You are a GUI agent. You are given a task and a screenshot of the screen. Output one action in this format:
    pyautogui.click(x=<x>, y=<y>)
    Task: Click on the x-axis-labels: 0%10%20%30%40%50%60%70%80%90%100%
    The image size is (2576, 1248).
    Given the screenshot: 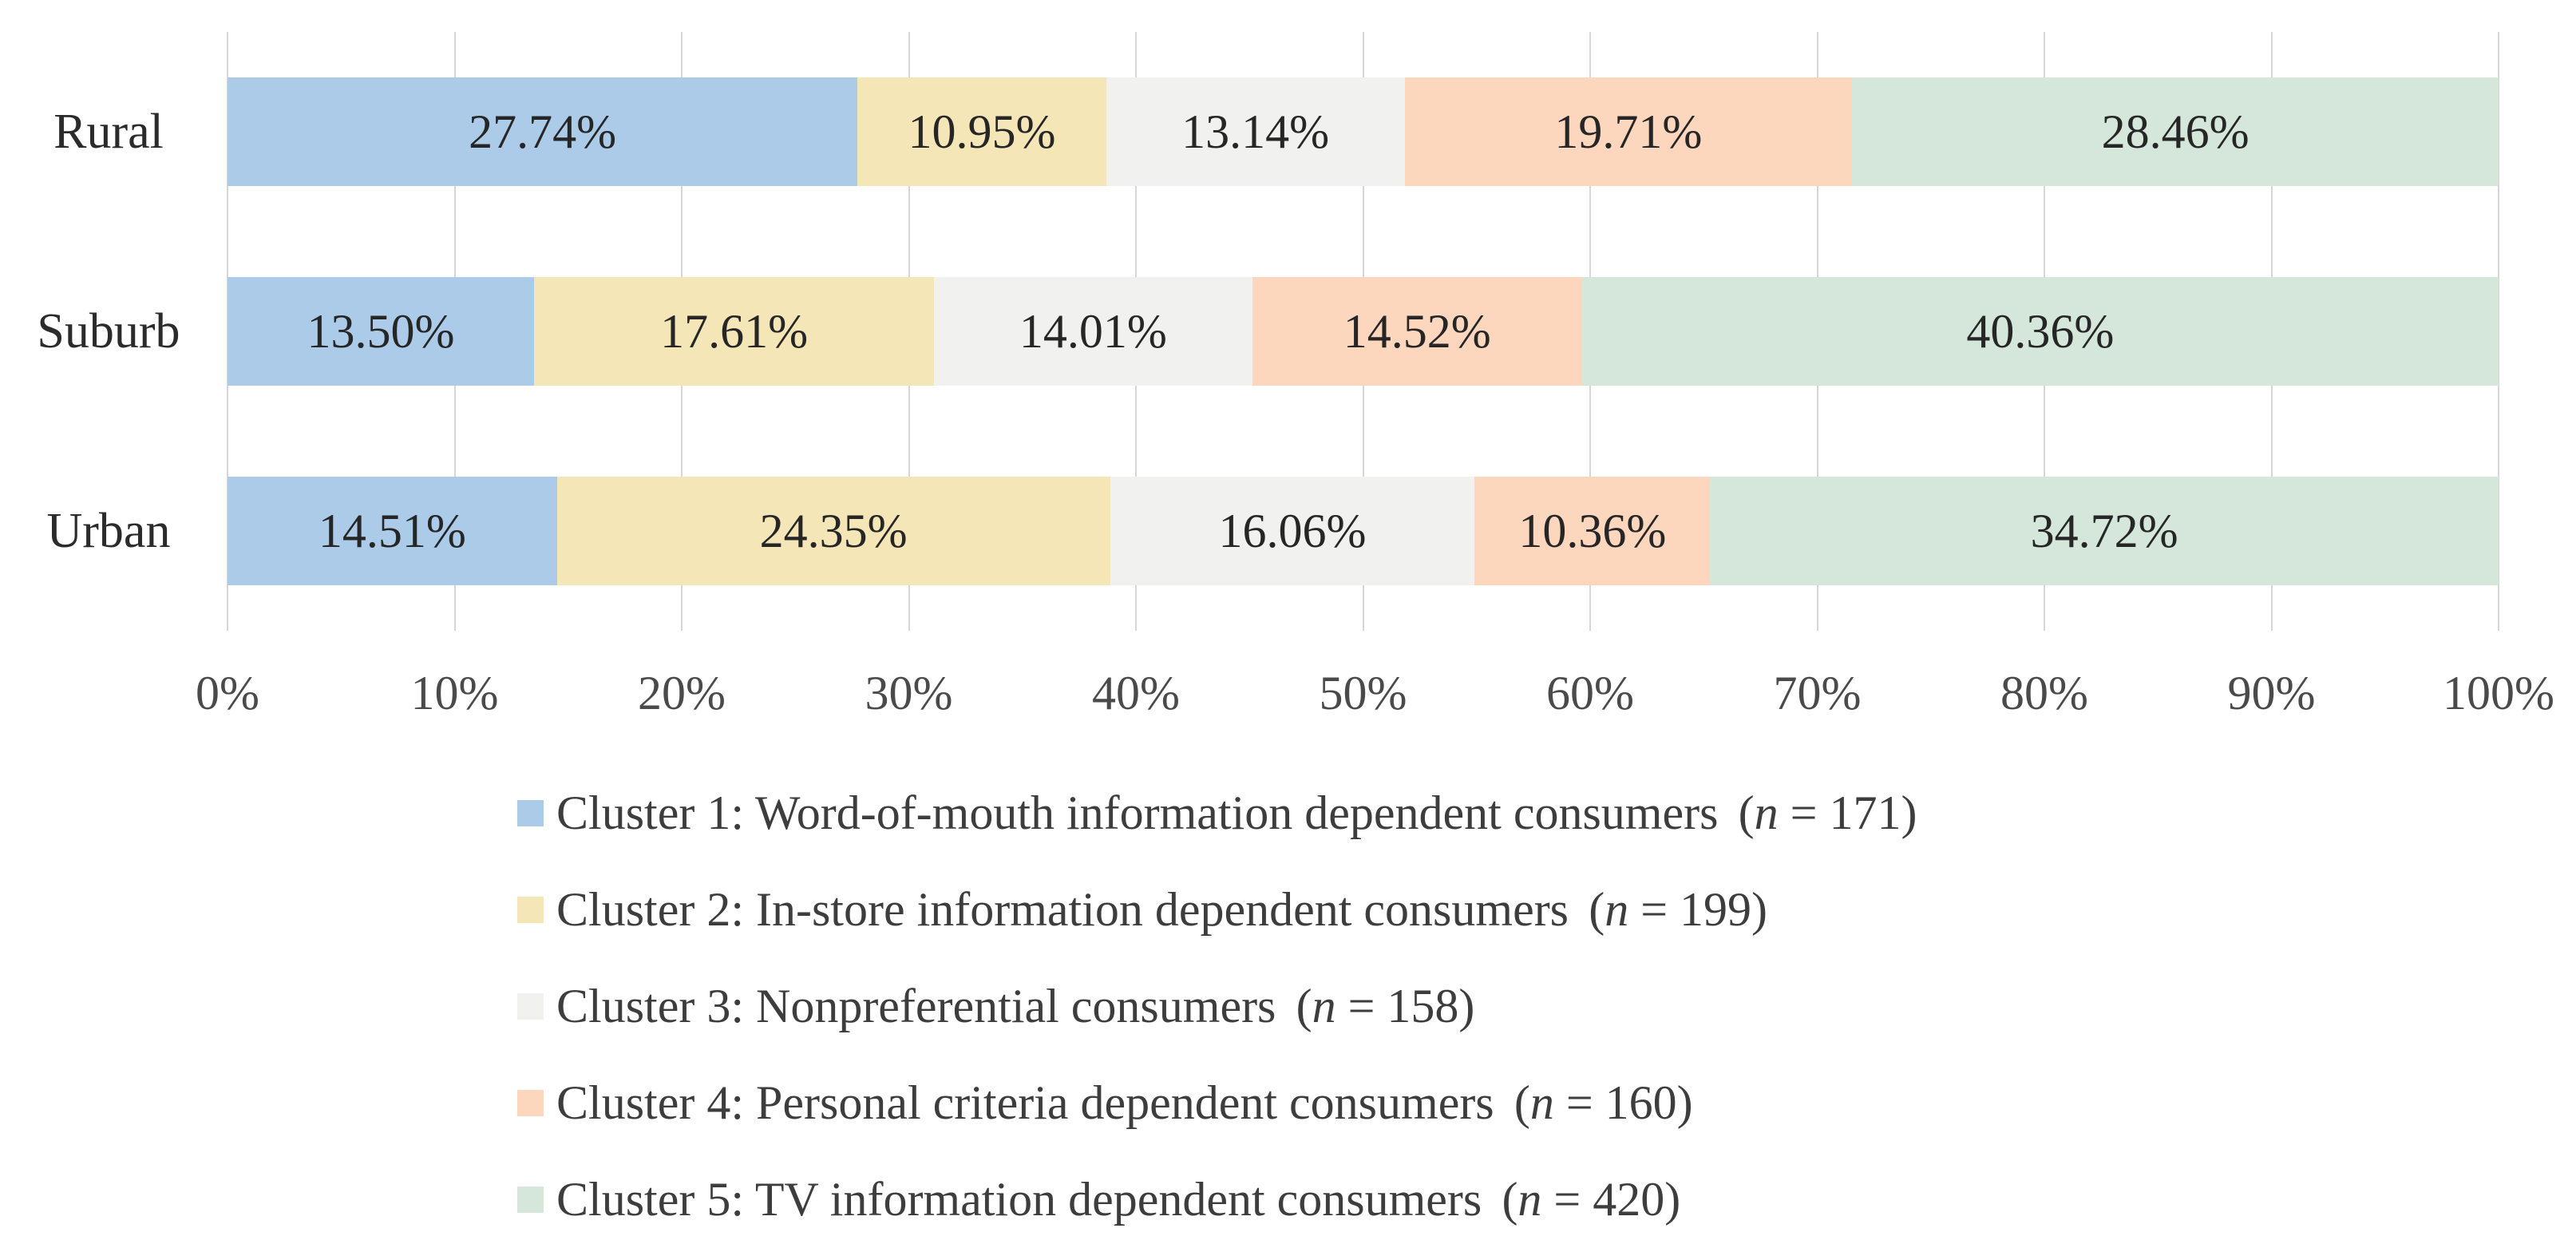 What is the action you would take?
    pyautogui.click(x=1363, y=696)
    